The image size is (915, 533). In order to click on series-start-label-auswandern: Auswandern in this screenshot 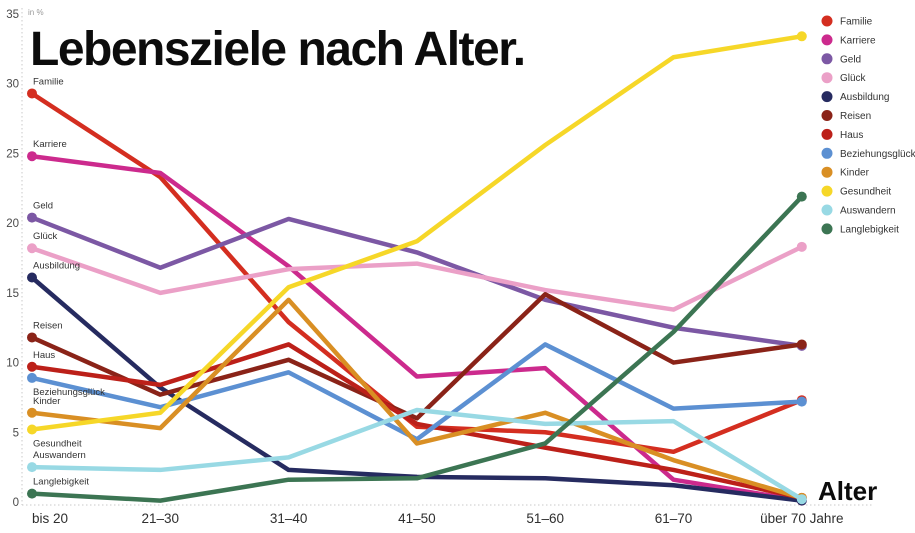, I will do `click(59, 455)`.